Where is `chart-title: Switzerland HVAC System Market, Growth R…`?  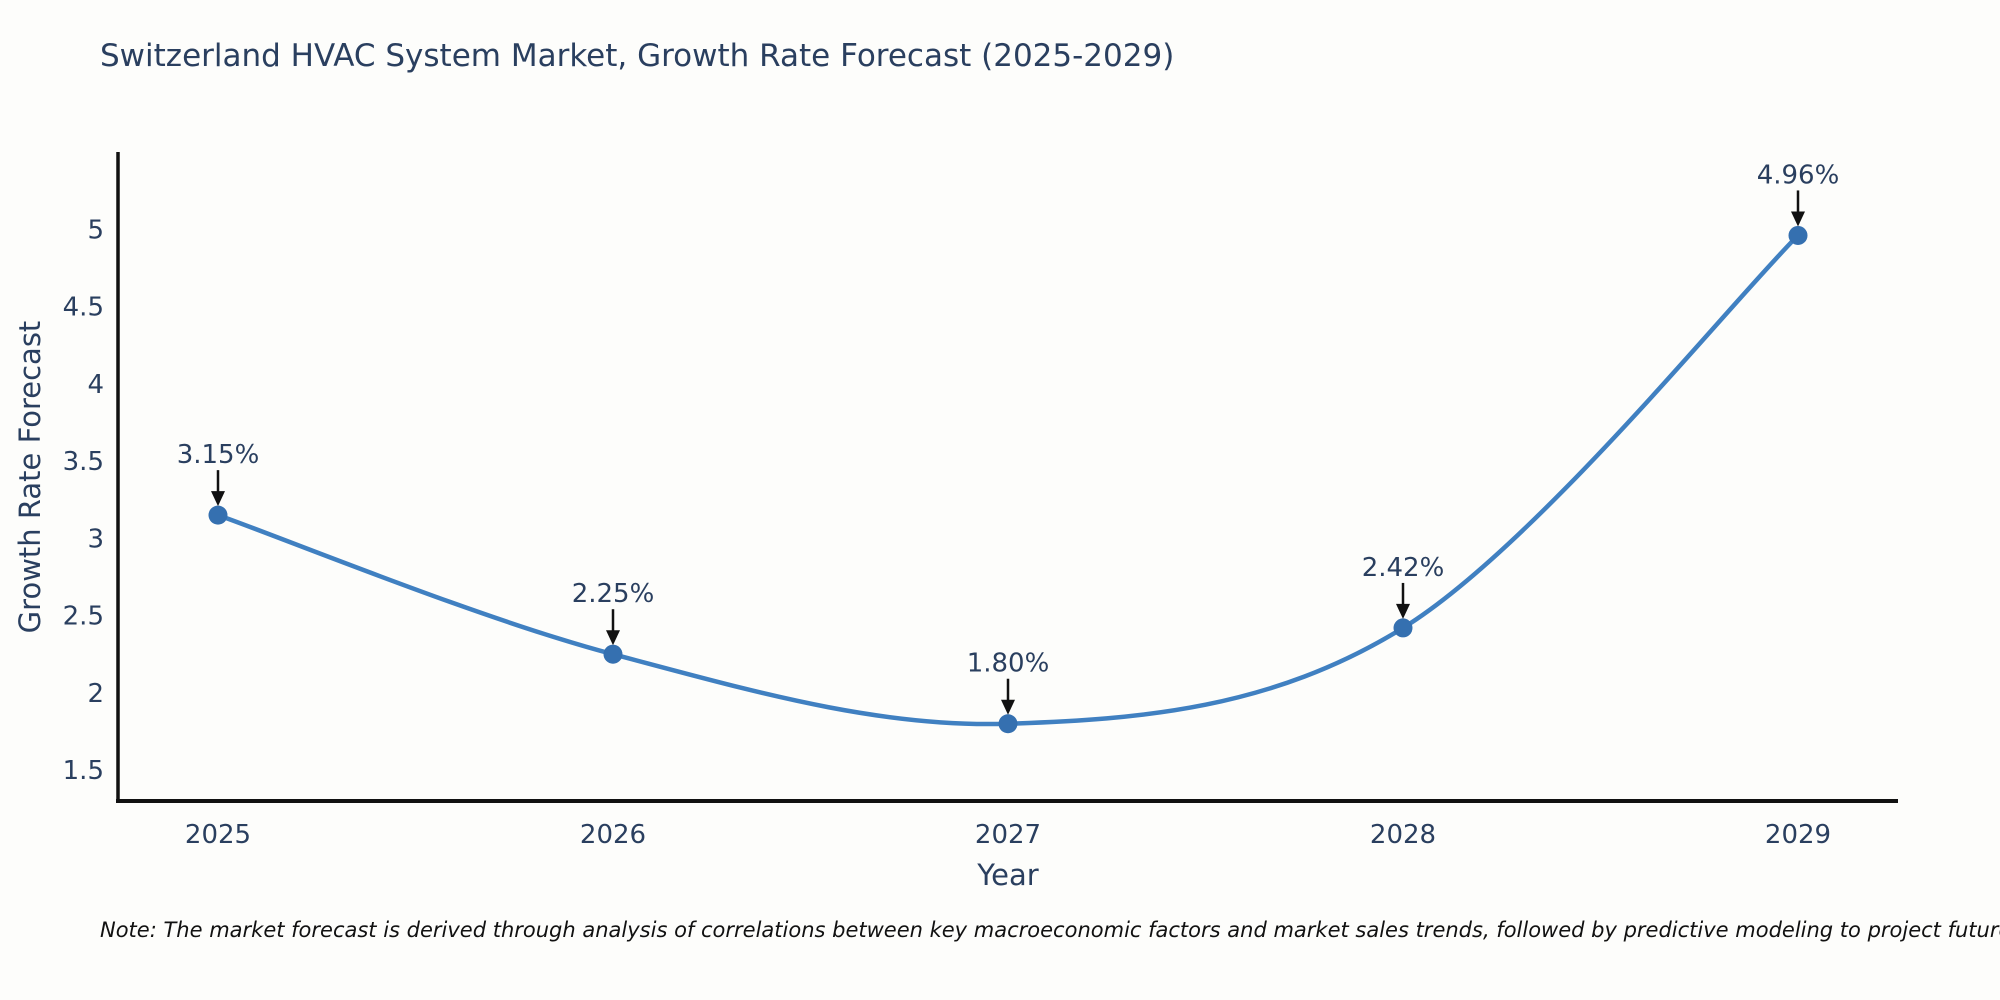 chart-title: Switzerland HVAC System Market, Growth R… is located at coordinates (637, 56).